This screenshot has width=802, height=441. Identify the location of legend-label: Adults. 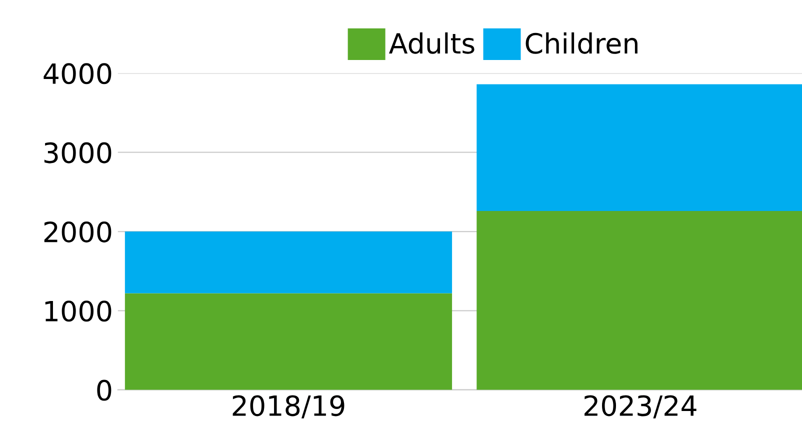
(431, 43).